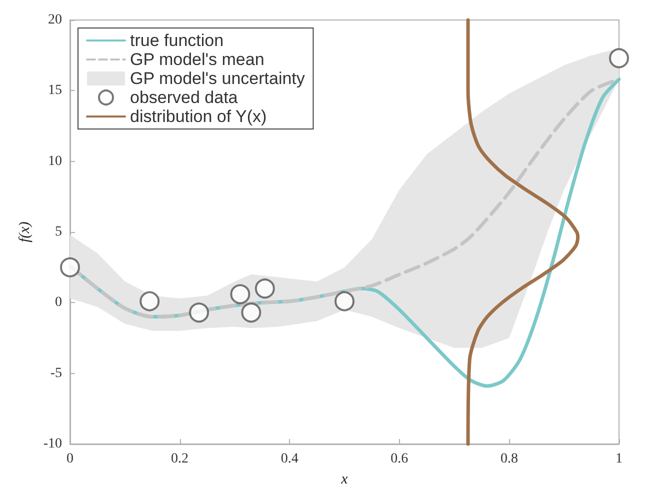 The height and width of the screenshot is (502, 649). Describe the element at coordinates (344, 480) in the screenshot. I see `x-axis-title: x` at that location.